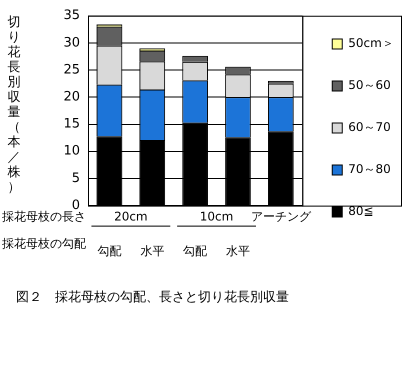  Describe the element at coordinates (371, 43) in the screenshot. I see `legend-label: 50cm＞` at that location.